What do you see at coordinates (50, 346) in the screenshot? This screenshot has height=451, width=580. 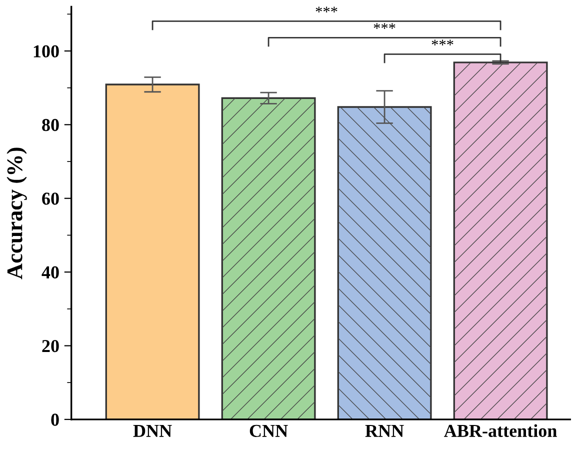 I see `y-tick-label: 20` at bounding box center [50, 346].